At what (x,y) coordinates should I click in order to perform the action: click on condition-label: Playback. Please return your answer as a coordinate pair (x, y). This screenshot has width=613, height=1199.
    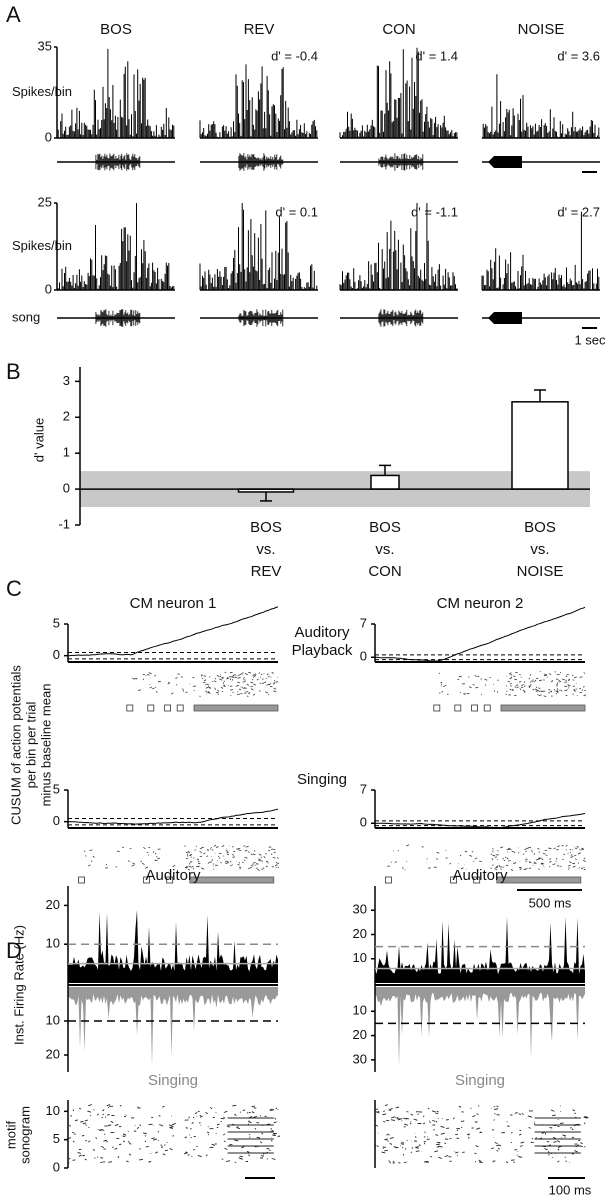
    Looking at the image, I should click on (322, 650).